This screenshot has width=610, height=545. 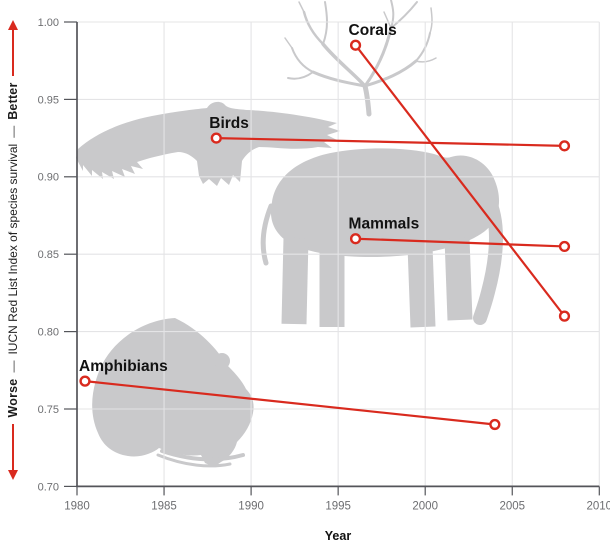 What do you see at coordinates (384, 224) in the screenshot?
I see `series-label: Mammals` at bounding box center [384, 224].